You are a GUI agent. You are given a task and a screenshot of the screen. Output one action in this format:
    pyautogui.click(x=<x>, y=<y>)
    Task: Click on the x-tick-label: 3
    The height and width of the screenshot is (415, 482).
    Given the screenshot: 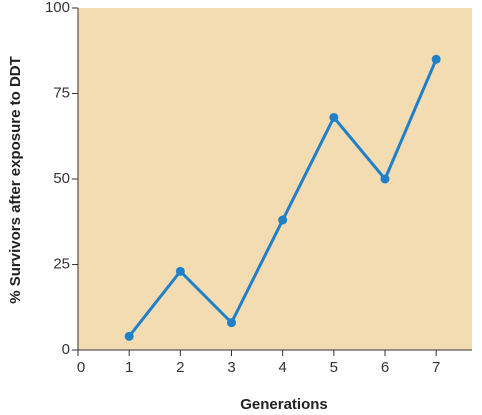 What is the action you would take?
    pyautogui.click(x=231, y=367)
    